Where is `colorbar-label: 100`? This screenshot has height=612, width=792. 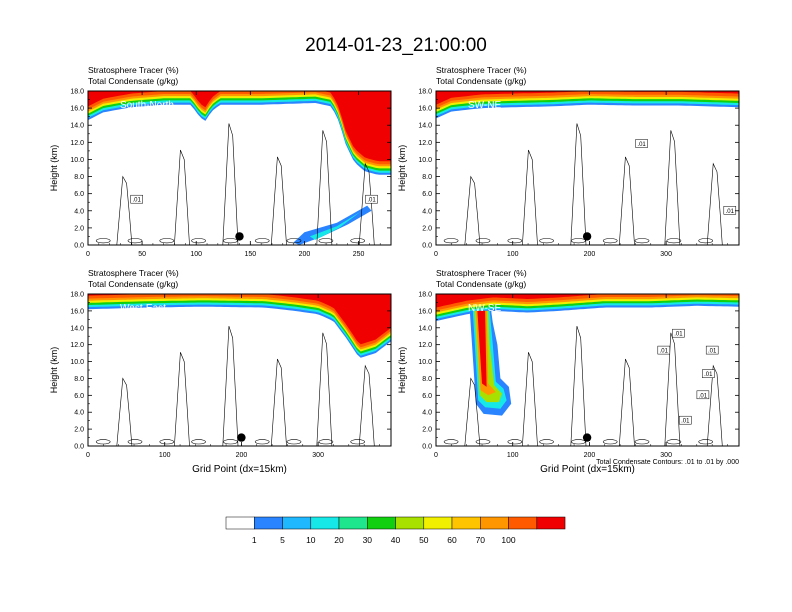
colorbar-label: 100 is located at coordinates (508, 540).